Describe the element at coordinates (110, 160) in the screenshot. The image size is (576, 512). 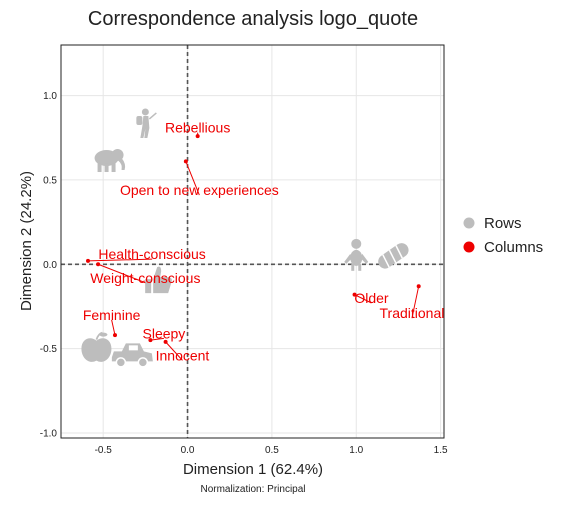
I see `elephant-icon` at that location.